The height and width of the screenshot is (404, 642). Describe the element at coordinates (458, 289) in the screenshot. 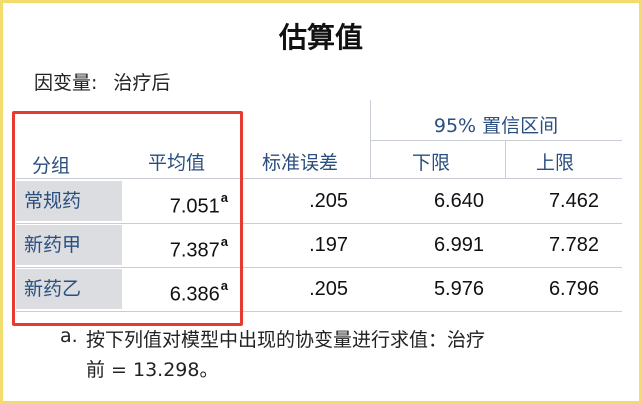

I see `lower-cell: 5.976` at that location.